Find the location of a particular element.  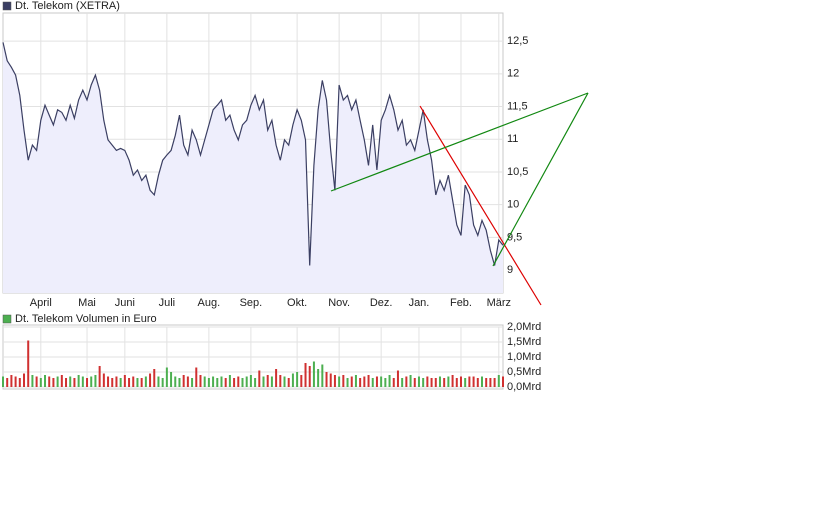

x-tick-label: Mai is located at coordinates (87, 303).